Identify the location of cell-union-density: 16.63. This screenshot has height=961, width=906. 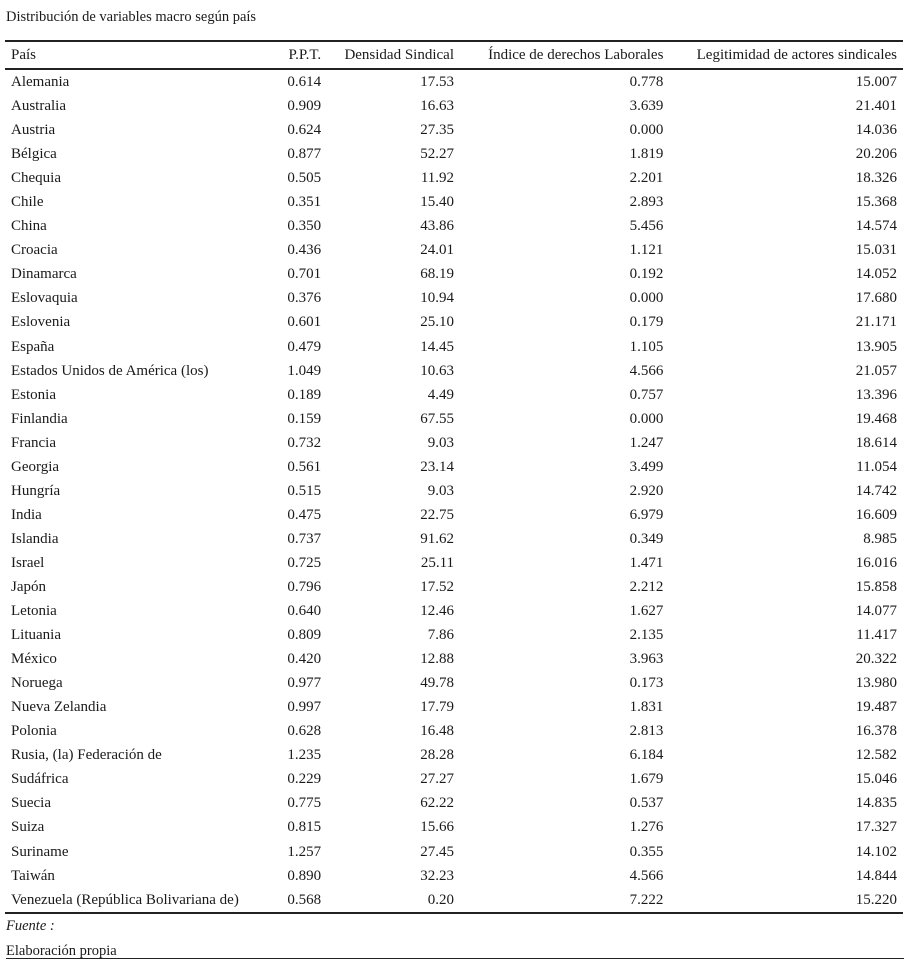
(437, 106).